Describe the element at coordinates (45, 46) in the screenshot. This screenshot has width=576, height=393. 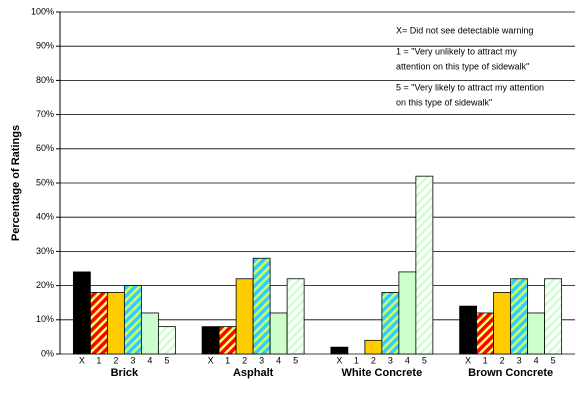
I see `y-tick-label: 90%` at that location.